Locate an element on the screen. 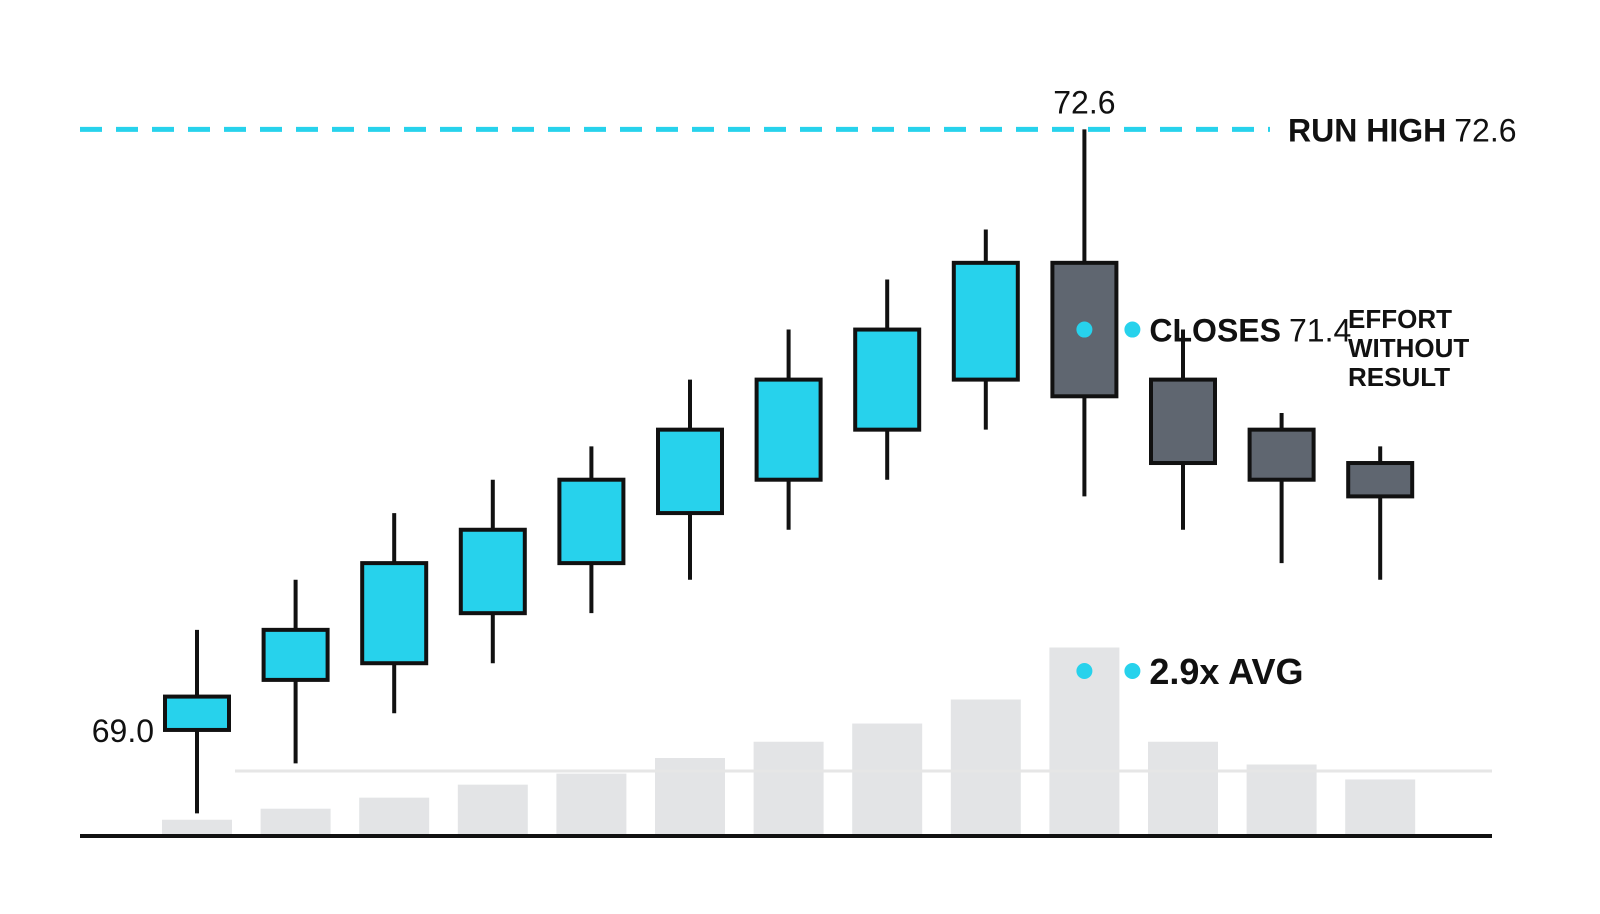  volume-spike-label: 2.9x AVG is located at coordinates (1226, 671).